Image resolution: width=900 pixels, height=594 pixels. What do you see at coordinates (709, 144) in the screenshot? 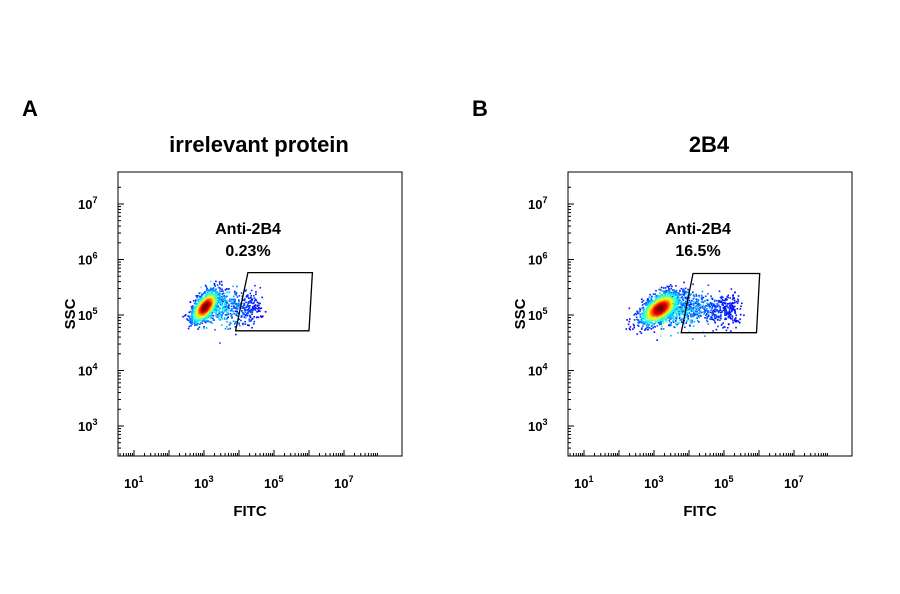
I see `plot-title: 2B4` at bounding box center [709, 144].